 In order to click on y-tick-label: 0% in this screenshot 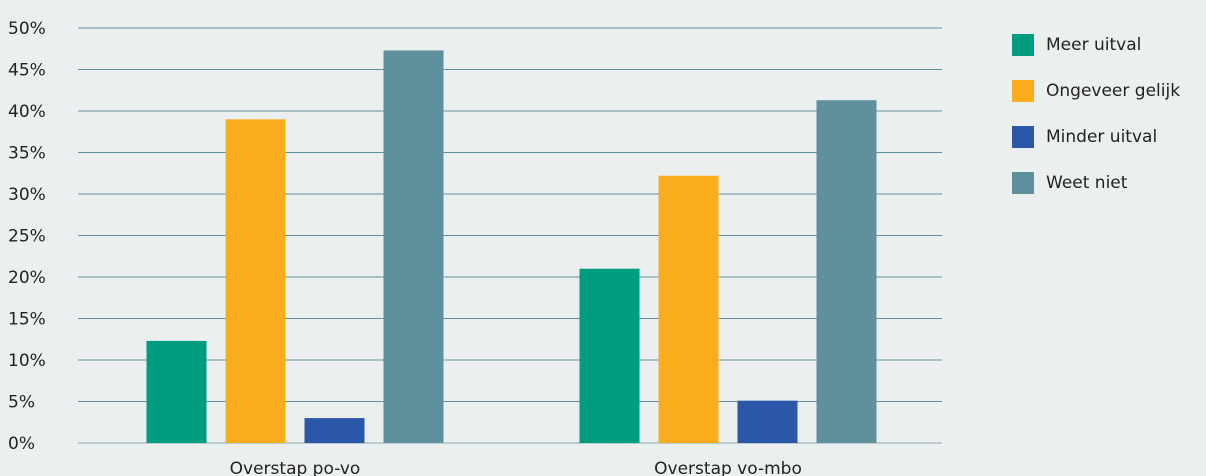, I will do `click(21, 444)`.